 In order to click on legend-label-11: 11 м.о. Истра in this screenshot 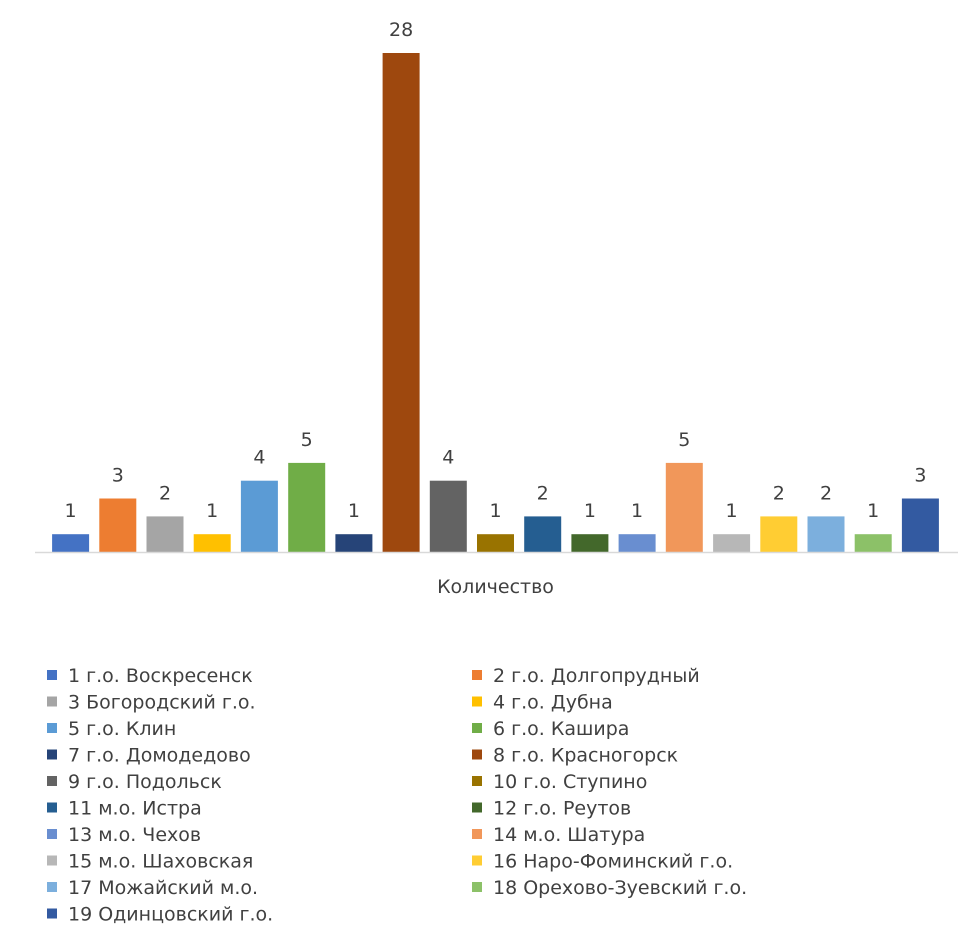, I will do `click(135, 809)`.